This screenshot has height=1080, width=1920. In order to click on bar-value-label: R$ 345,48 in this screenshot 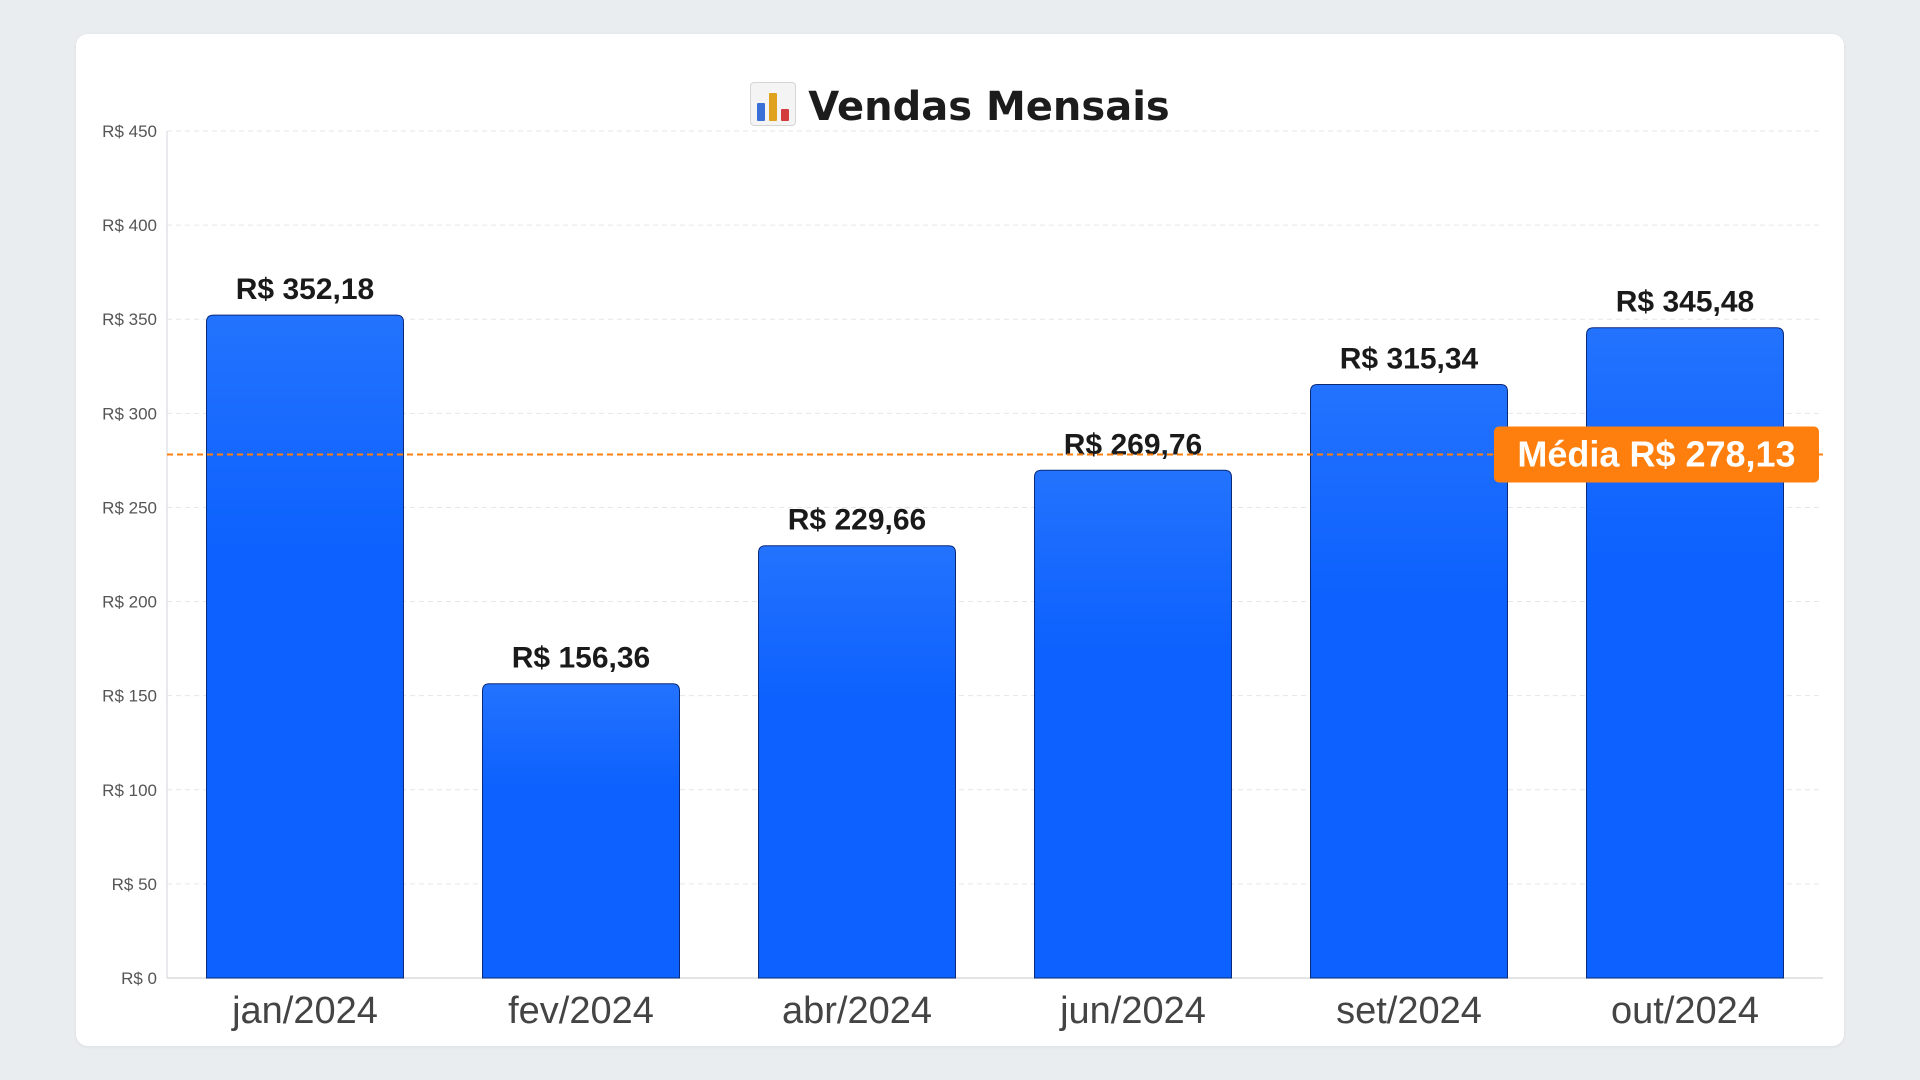, I will do `click(1685, 302)`.